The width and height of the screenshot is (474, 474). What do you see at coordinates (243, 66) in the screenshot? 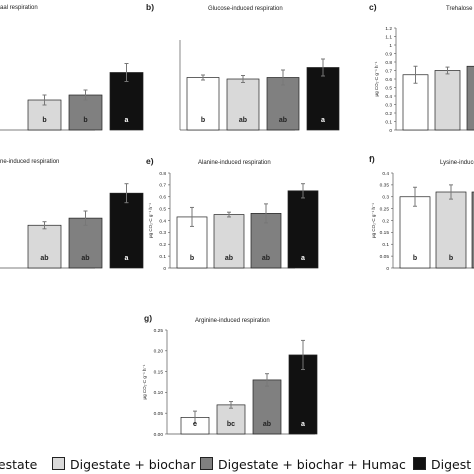
I see `chart-panel-b: b) Glucose-induced respiration b ab ab a` at bounding box center [243, 66].